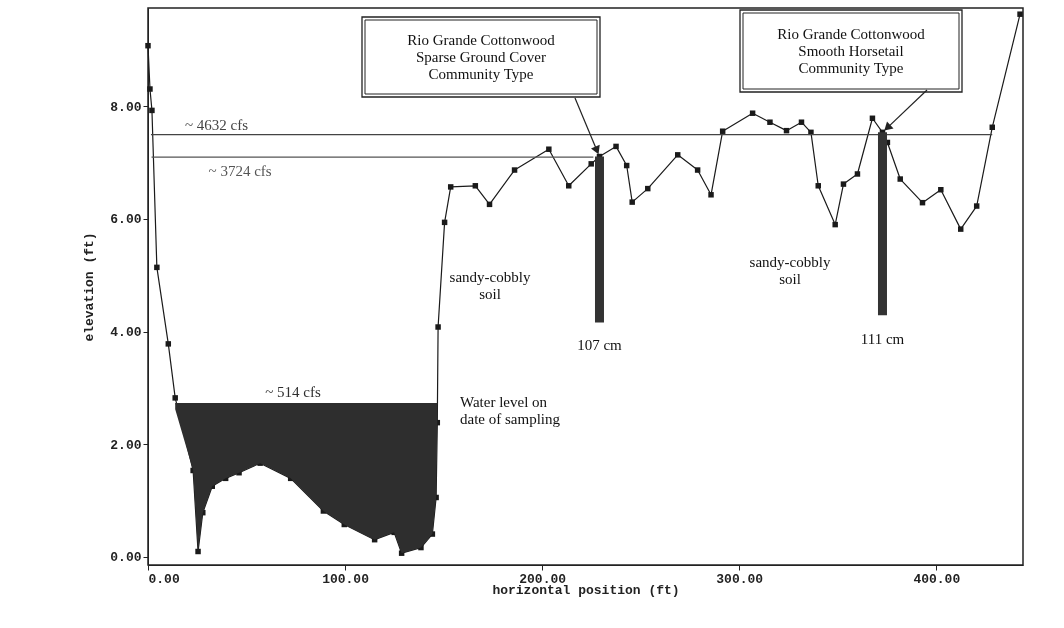  I want to click on y-tick-label: 8.00, so click(126, 107).